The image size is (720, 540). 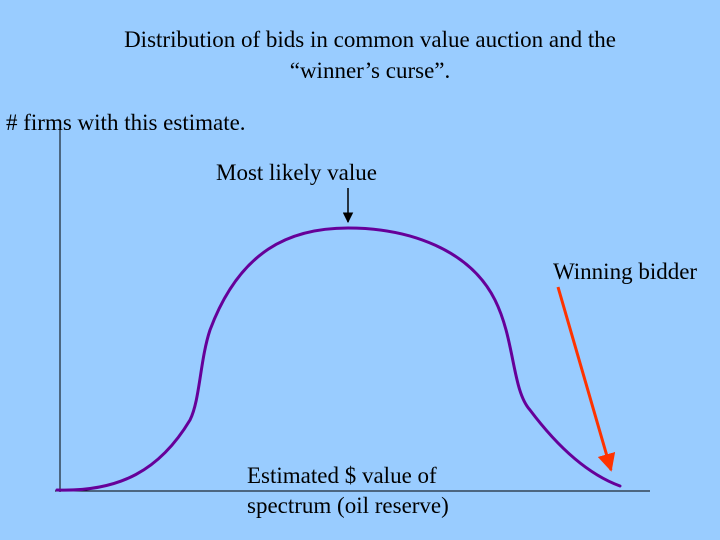 What do you see at coordinates (126, 122) in the screenshot?
I see `y-axis-label: # firms with this estimate.` at bounding box center [126, 122].